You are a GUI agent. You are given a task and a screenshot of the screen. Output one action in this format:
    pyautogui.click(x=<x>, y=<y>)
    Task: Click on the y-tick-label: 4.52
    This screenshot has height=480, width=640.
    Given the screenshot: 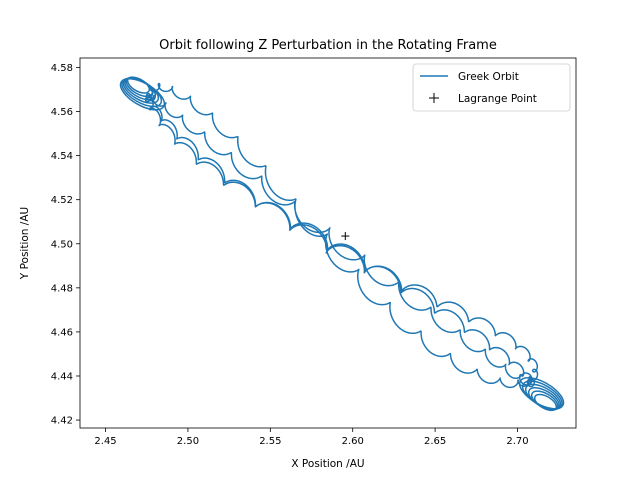 What is the action you would take?
    pyautogui.click(x=62, y=200)
    